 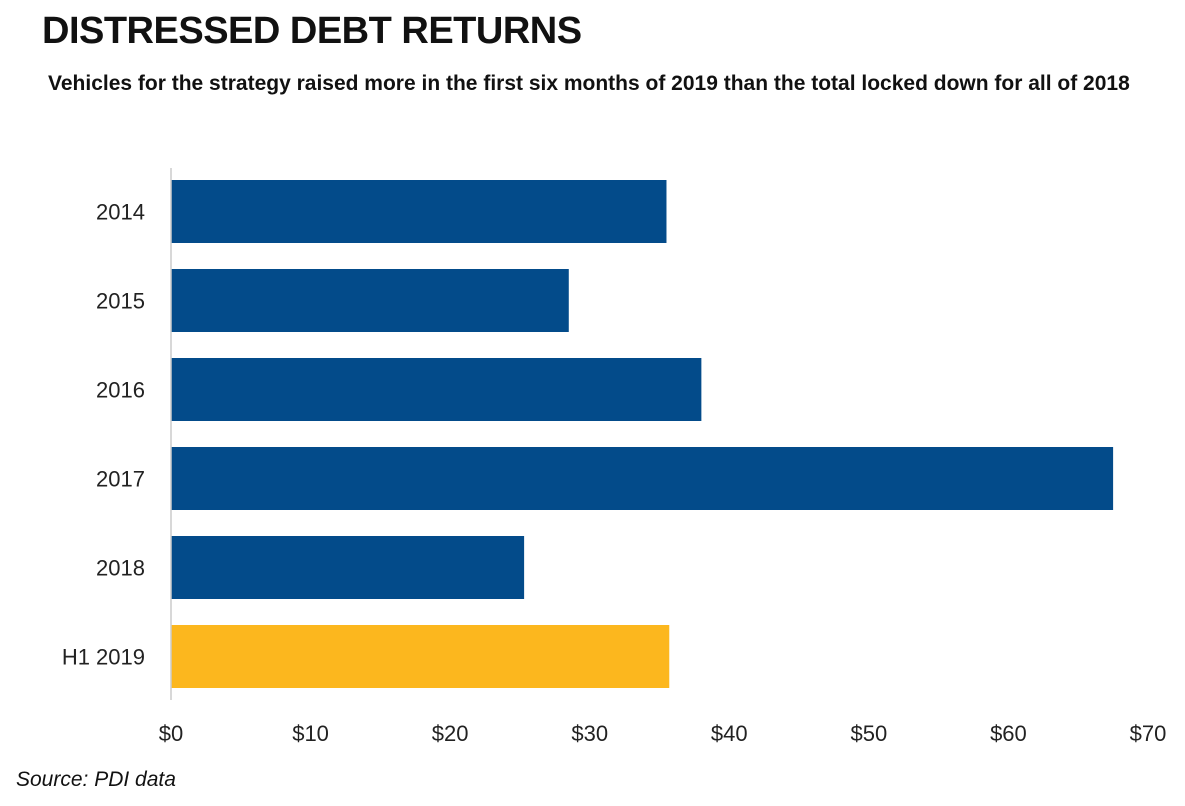 What do you see at coordinates (120, 212) in the screenshot?
I see `category-label: 2014` at bounding box center [120, 212].